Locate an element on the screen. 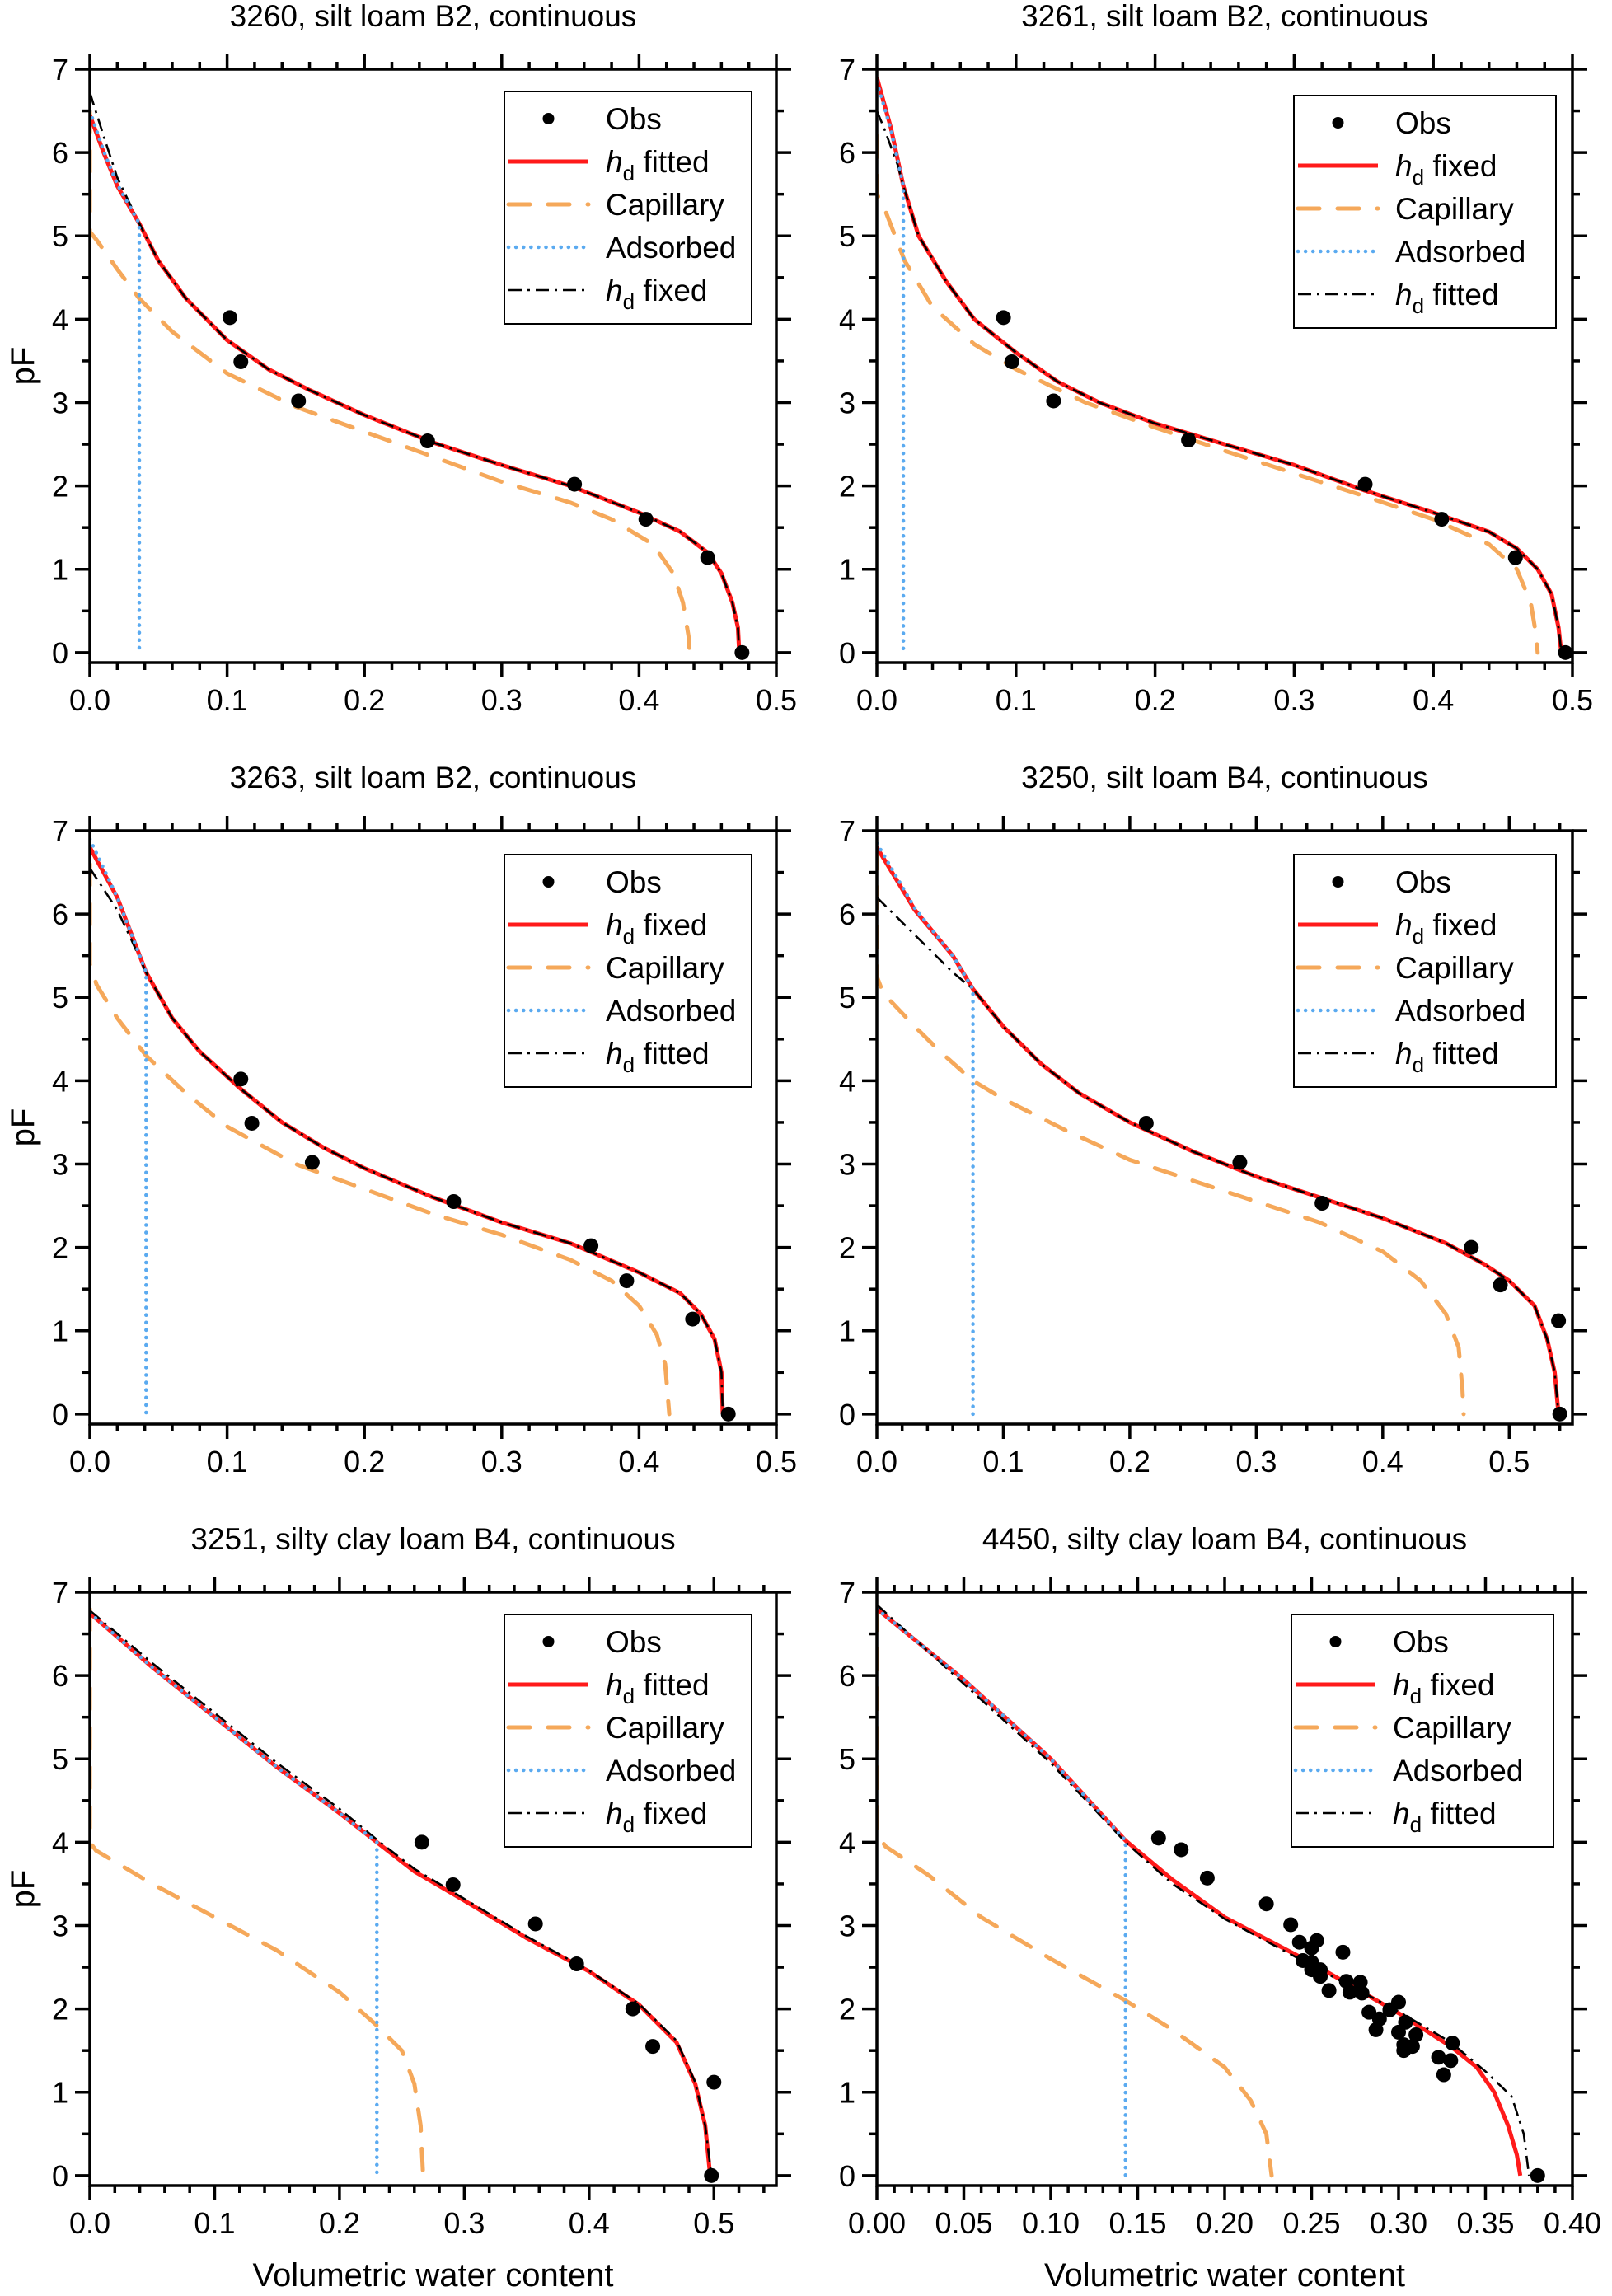  y-tick-label: 3 is located at coordinates (60, 402).